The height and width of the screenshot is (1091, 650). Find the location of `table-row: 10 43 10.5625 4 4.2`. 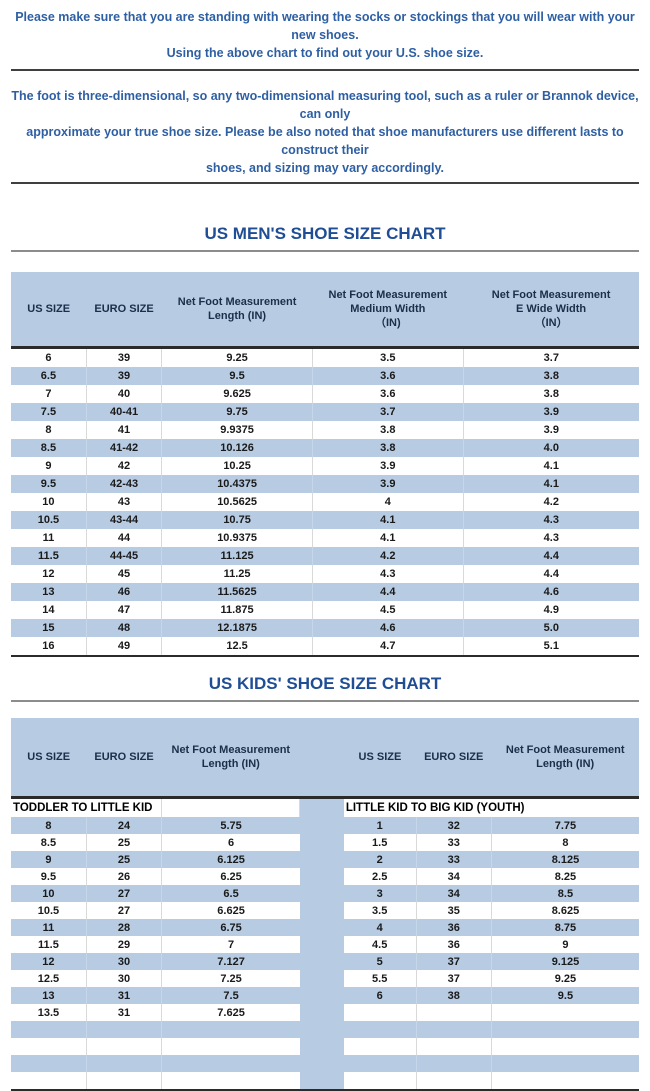

table-row: 10 43 10.5625 4 4.2 is located at coordinates (325, 502).